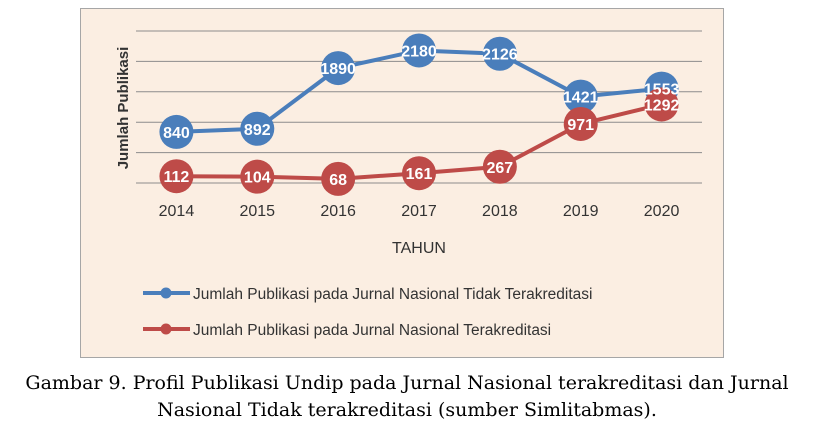 The image size is (814, 438). I want to click on data-label: 104, so click(257, 178).